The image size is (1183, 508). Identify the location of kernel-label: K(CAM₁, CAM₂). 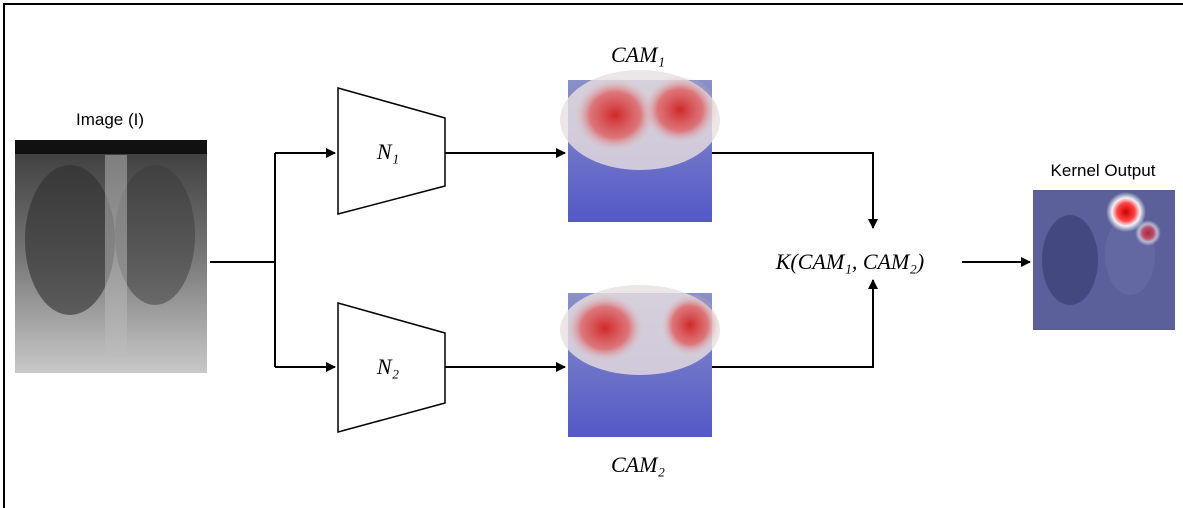
(850, 261).